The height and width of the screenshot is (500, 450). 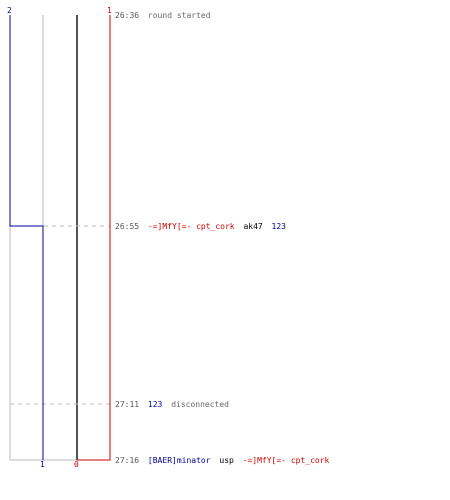 What do you see at coordinates (179, 15) in the screenshot?
I see `event-message: round started` at bounding box center [179, 15].